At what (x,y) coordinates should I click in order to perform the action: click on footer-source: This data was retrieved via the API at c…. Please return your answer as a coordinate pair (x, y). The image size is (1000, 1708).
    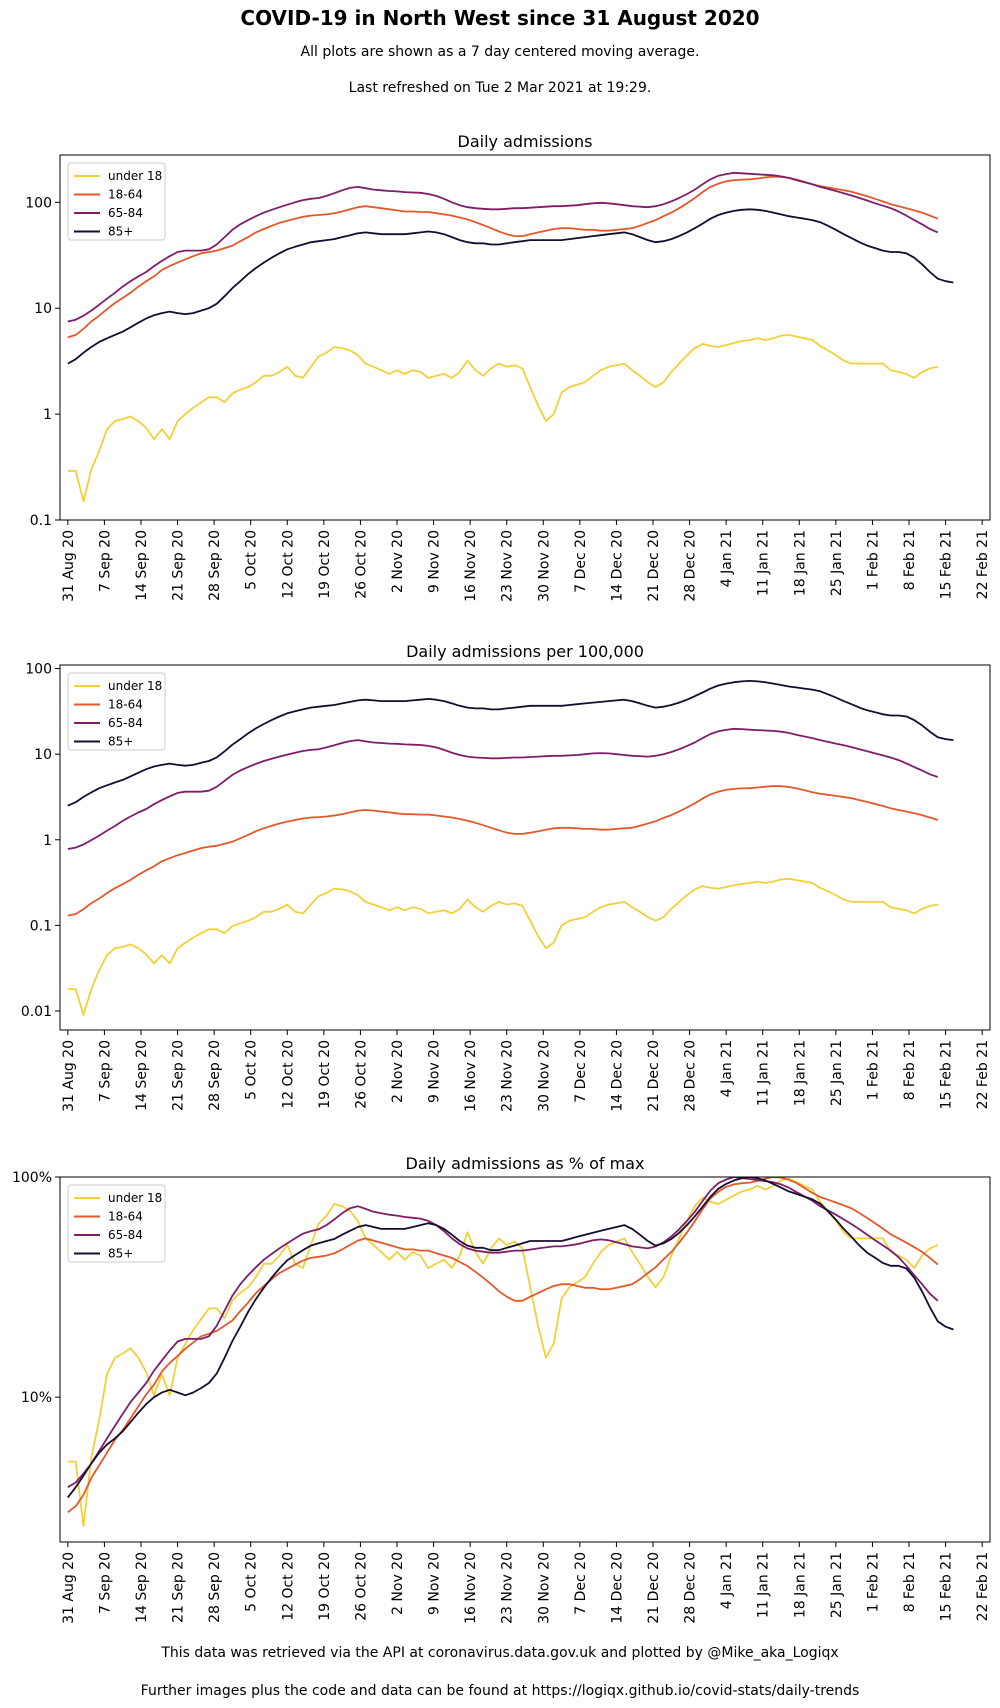
    Looking at the image, I should click on (500, 1653).